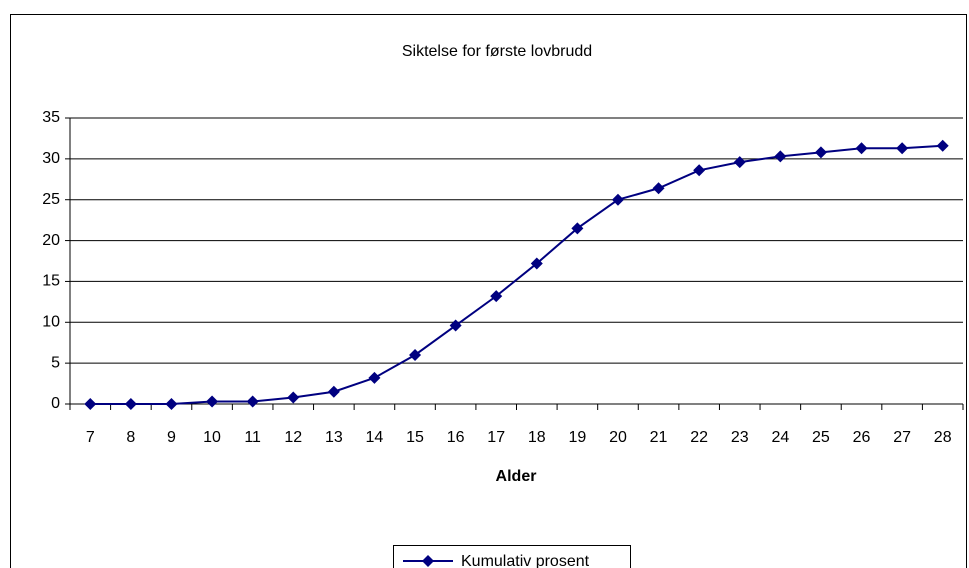 Image resolution: width=969 pixels, height=568 pixels. I want to click on x-tick-label: 26, so click(862, 437).